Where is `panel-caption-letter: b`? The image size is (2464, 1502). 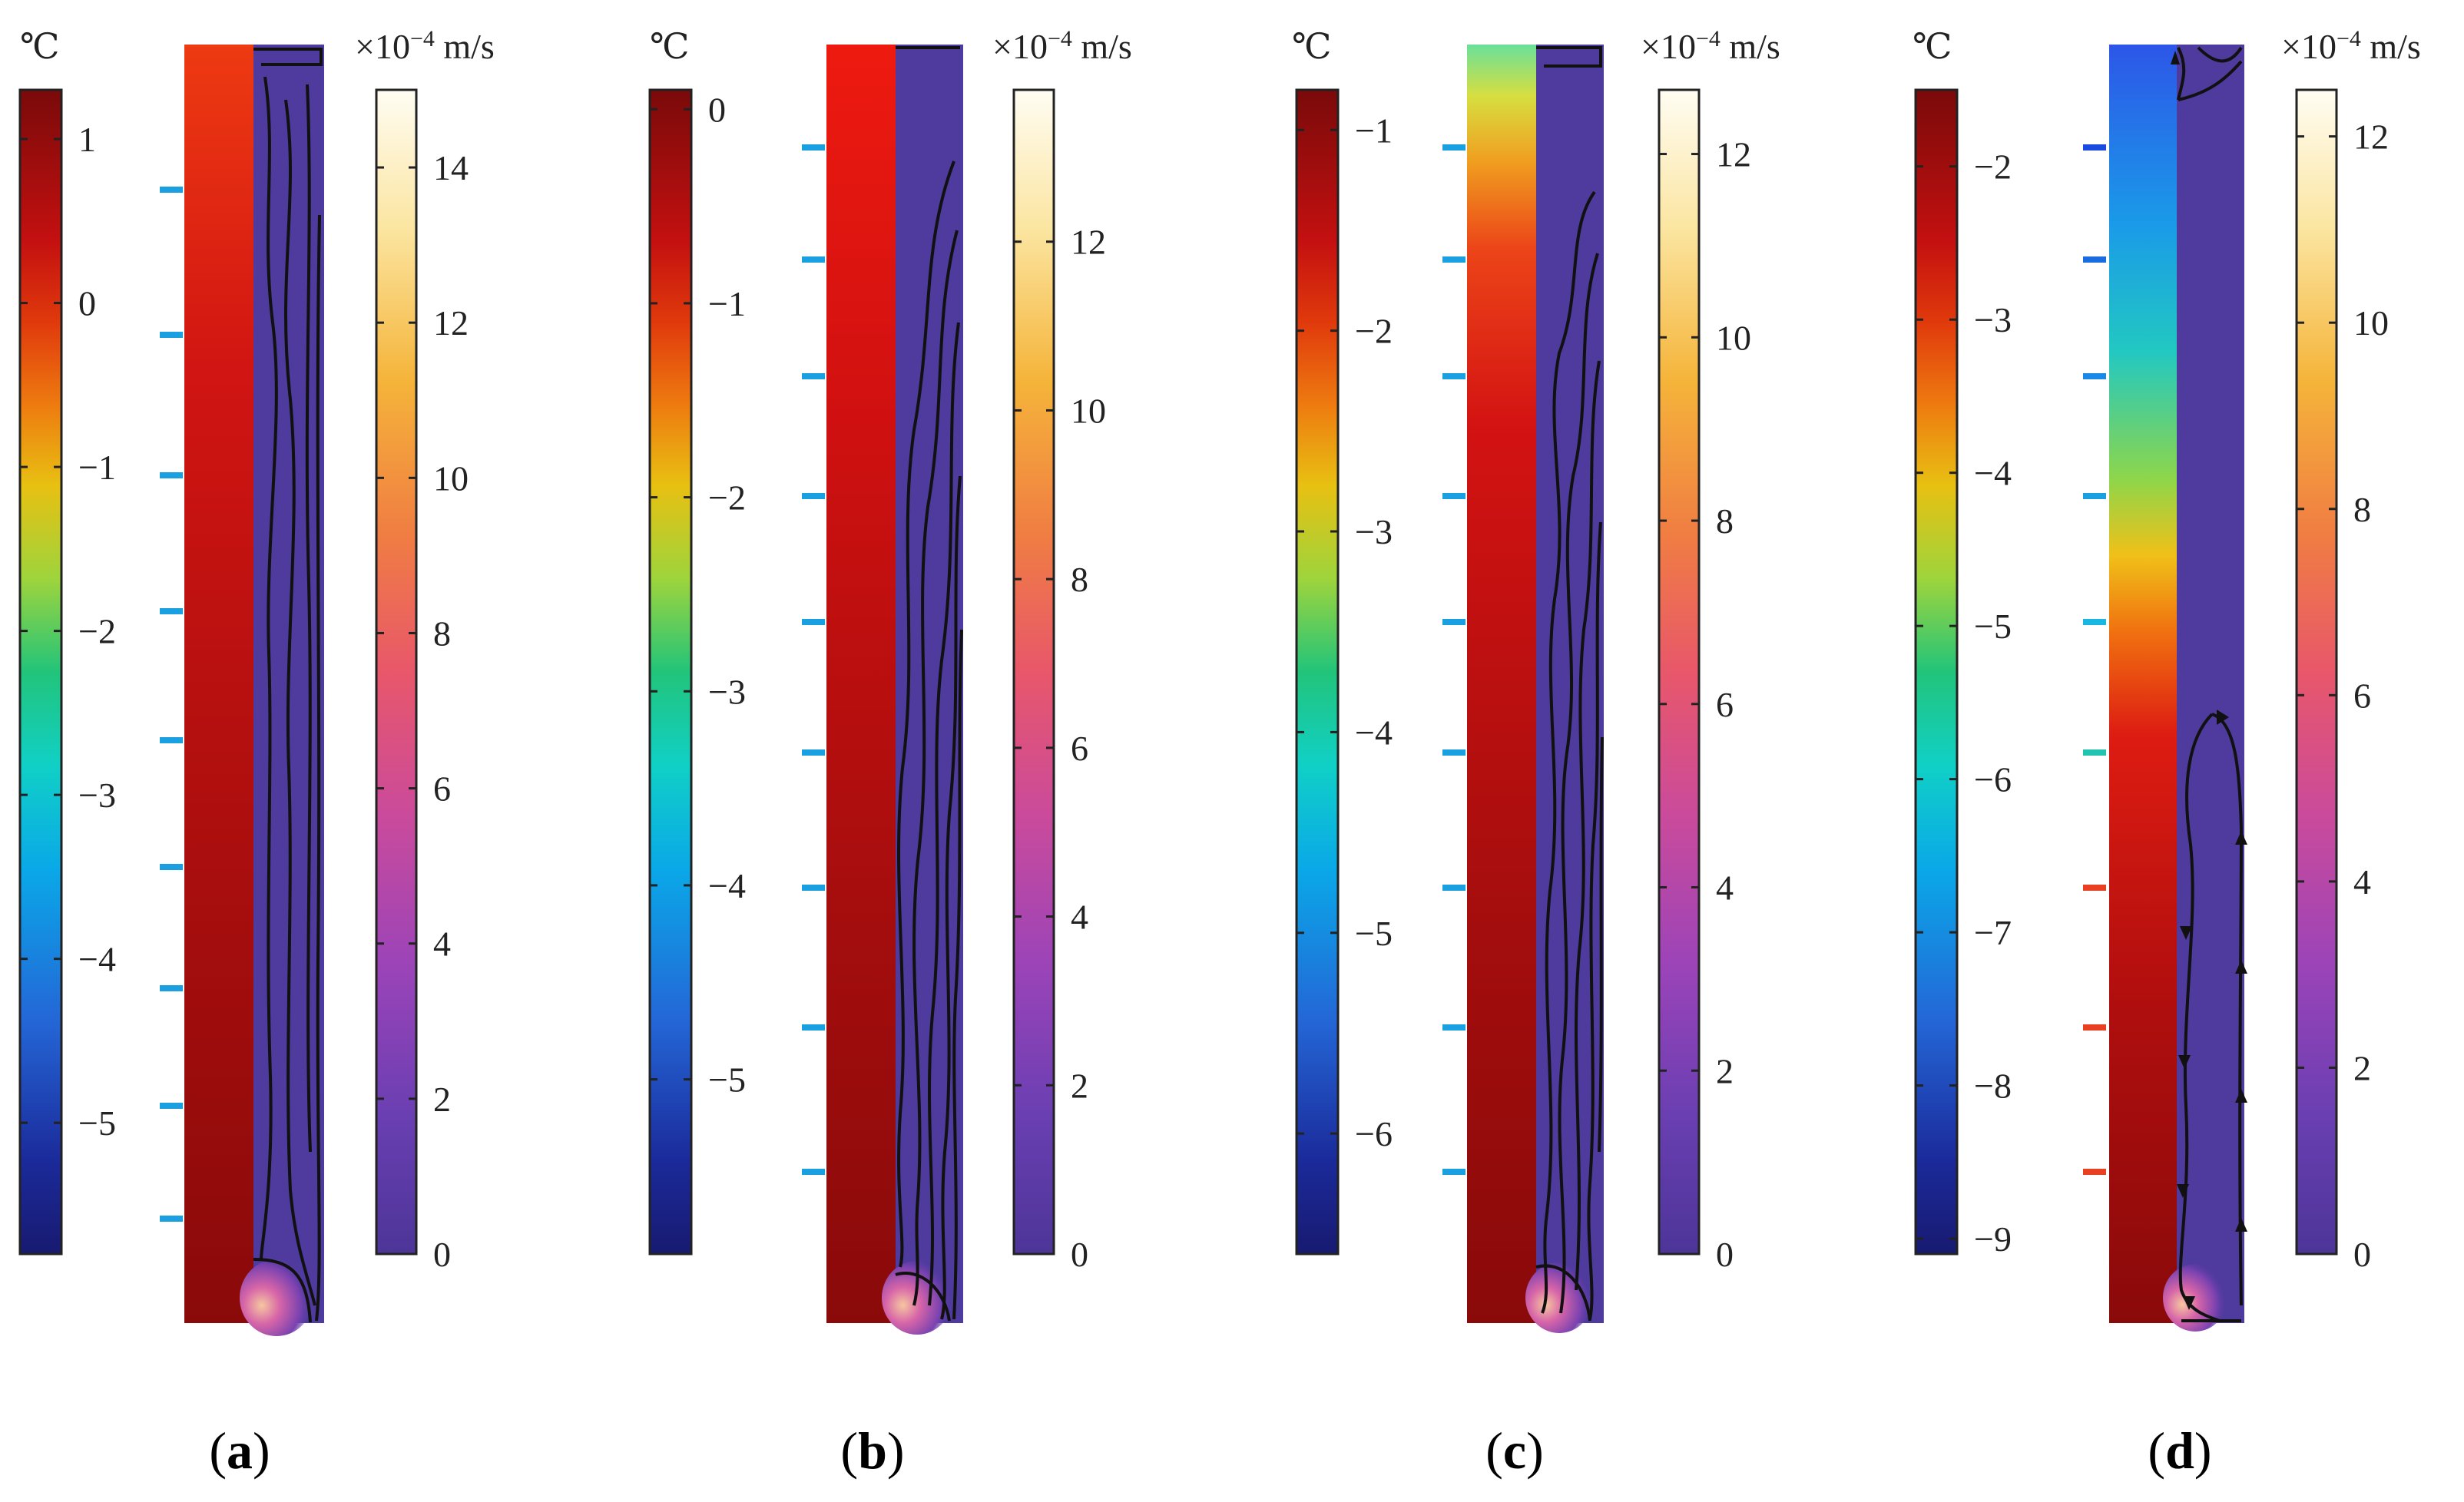 panel-caption-letter: b is located at coordinates (872, 1451).